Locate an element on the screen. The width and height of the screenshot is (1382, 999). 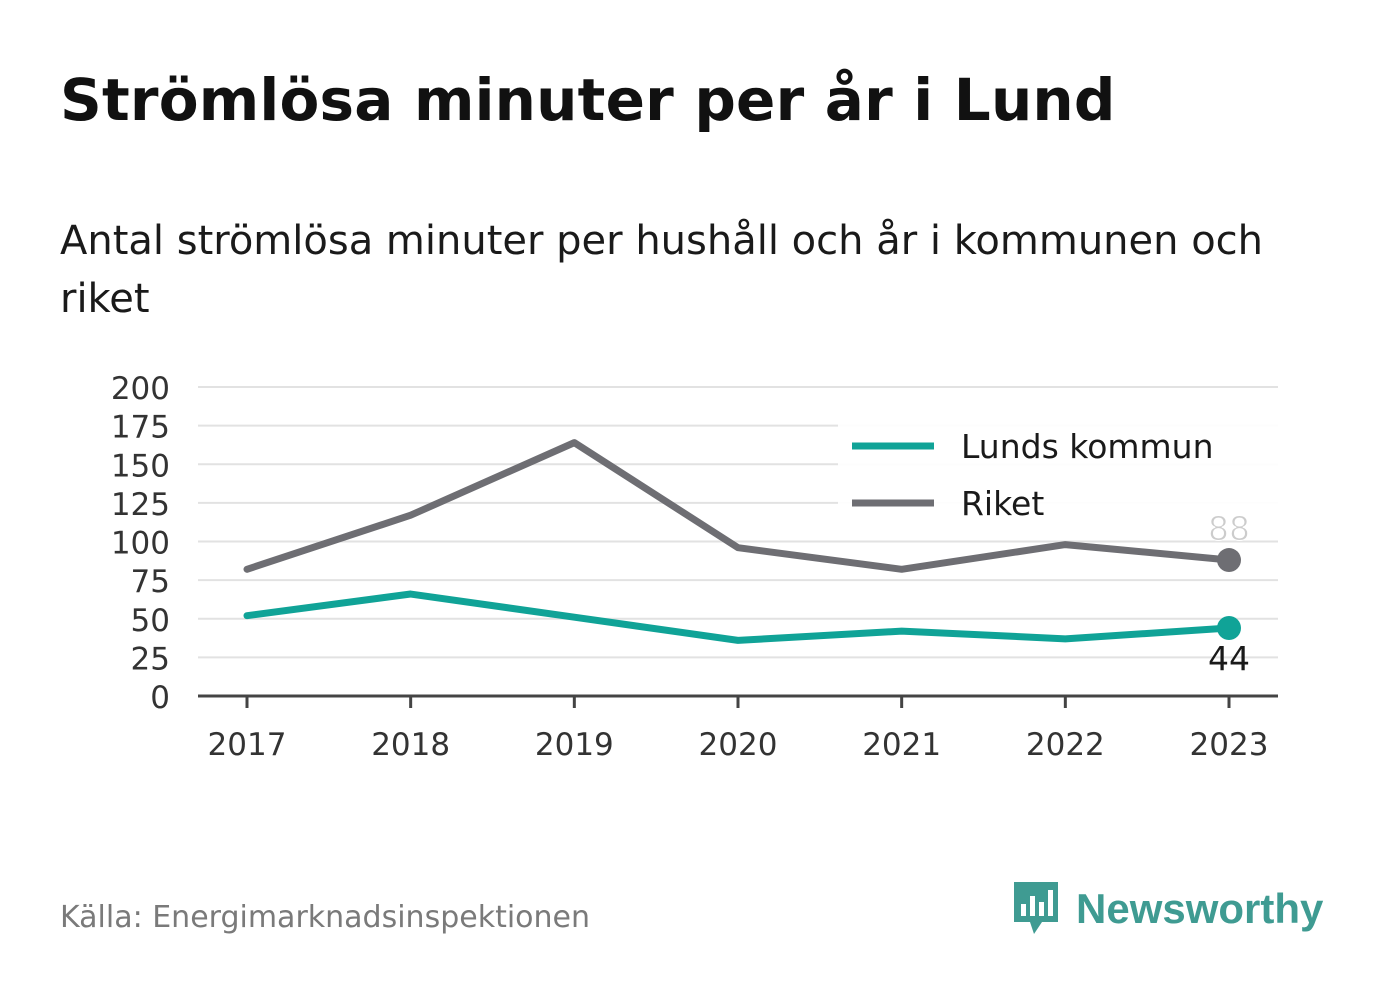
legend-background is located at coordinates (1059, 475).